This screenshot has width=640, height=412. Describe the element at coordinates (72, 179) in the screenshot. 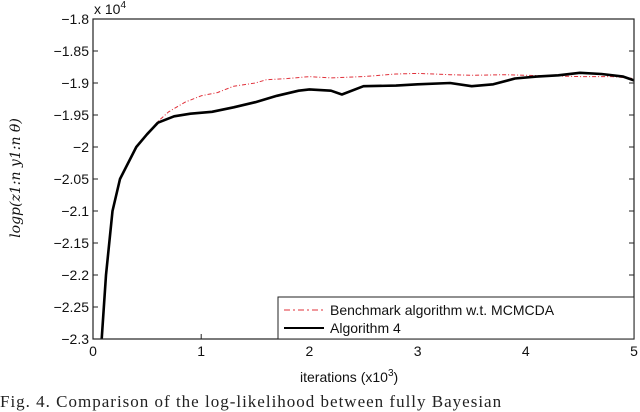

I see `y-tick-label: −2.05` at that location.